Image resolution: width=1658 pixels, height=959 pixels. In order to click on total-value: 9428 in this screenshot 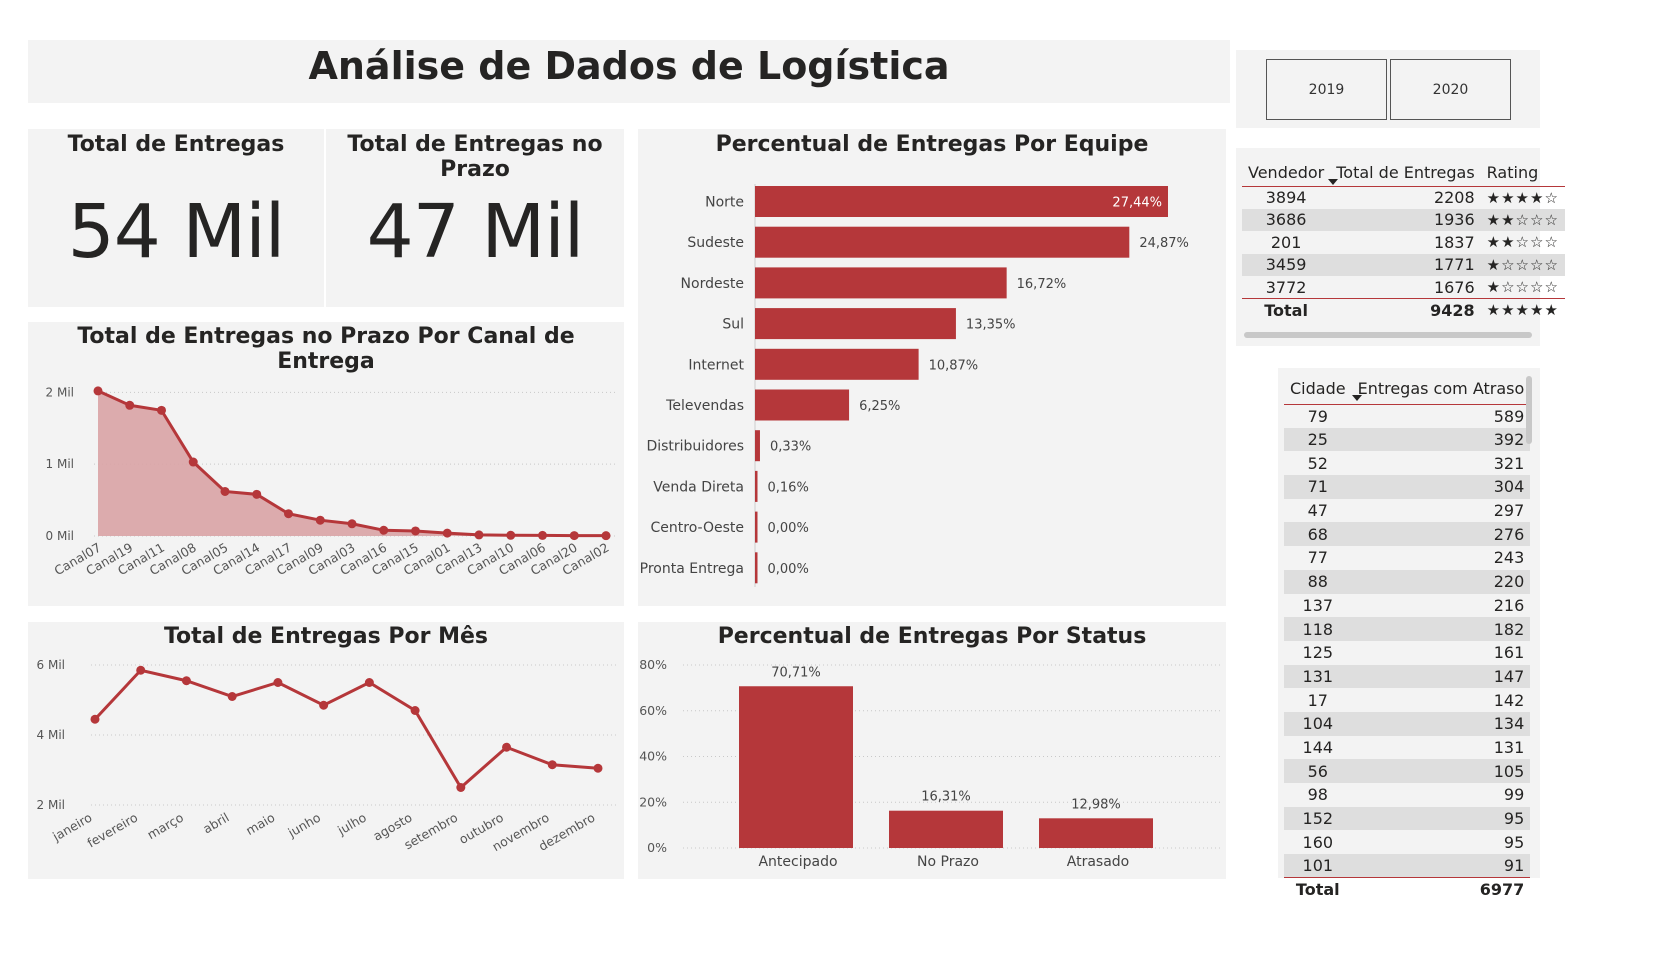, I will do `click(1405, 309)`.